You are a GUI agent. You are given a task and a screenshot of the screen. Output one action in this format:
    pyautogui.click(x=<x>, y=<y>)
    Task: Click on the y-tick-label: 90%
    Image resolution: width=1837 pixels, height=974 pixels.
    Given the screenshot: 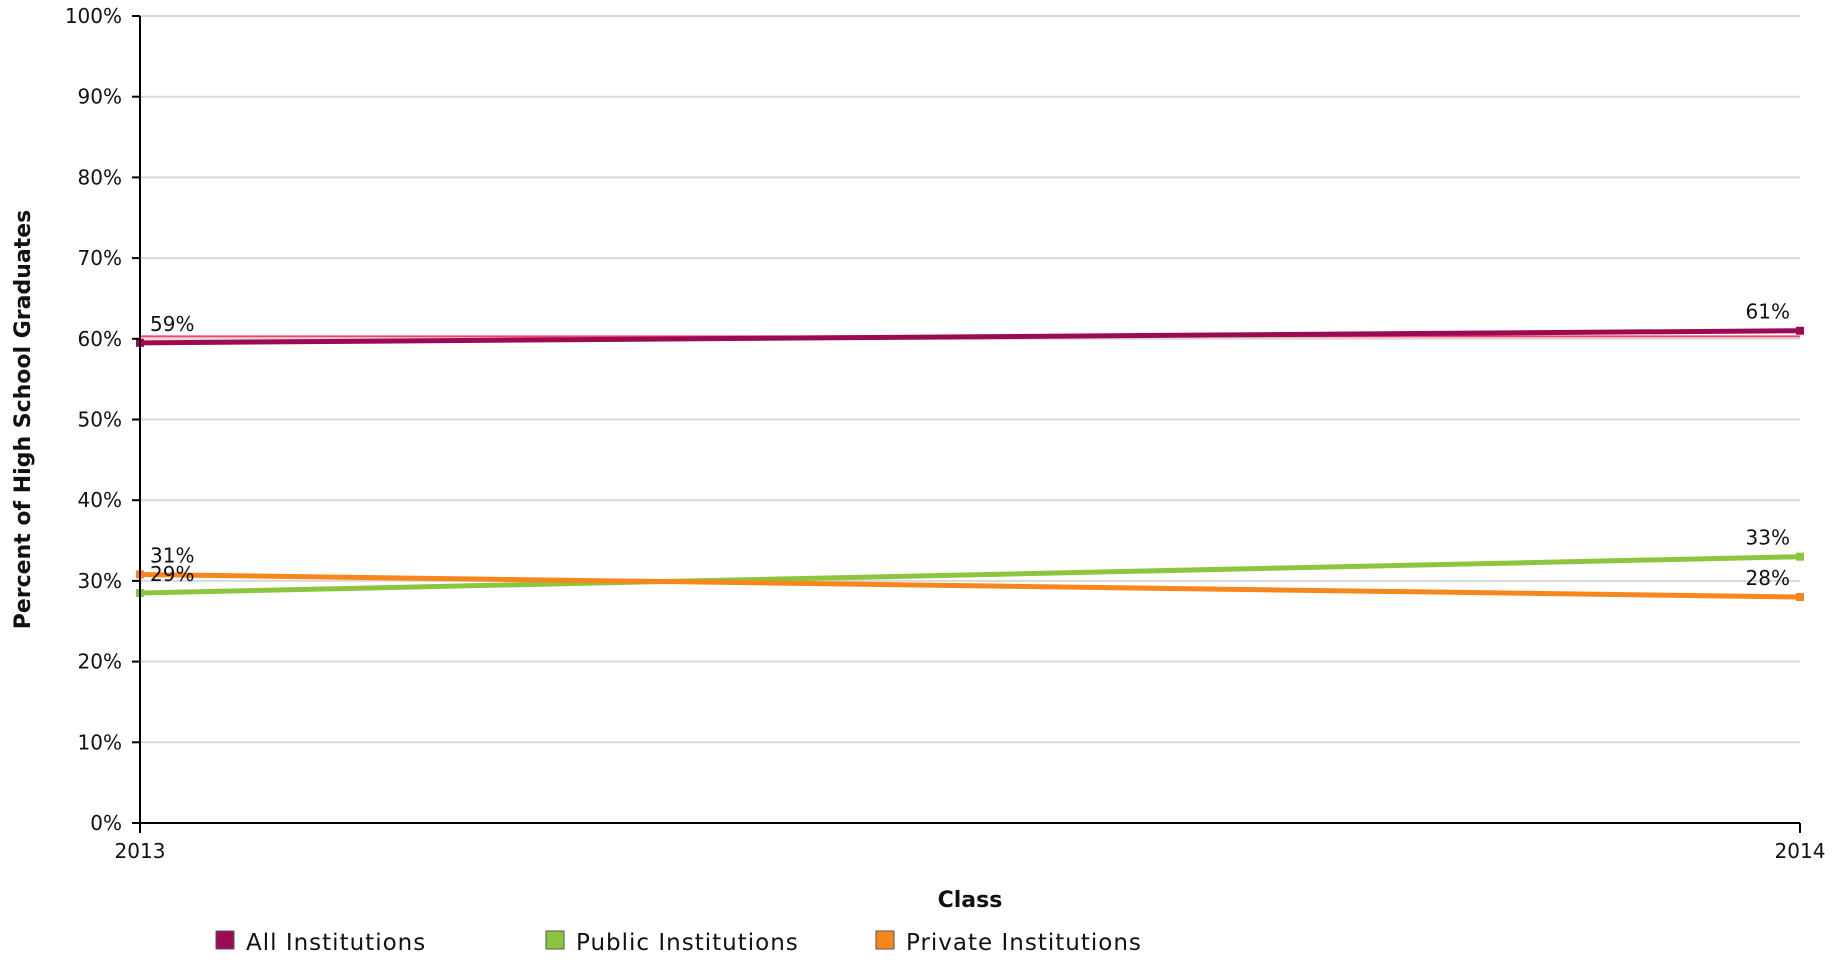 What is the action you would take?
    pyautogui.click(x=100, y=97)
    